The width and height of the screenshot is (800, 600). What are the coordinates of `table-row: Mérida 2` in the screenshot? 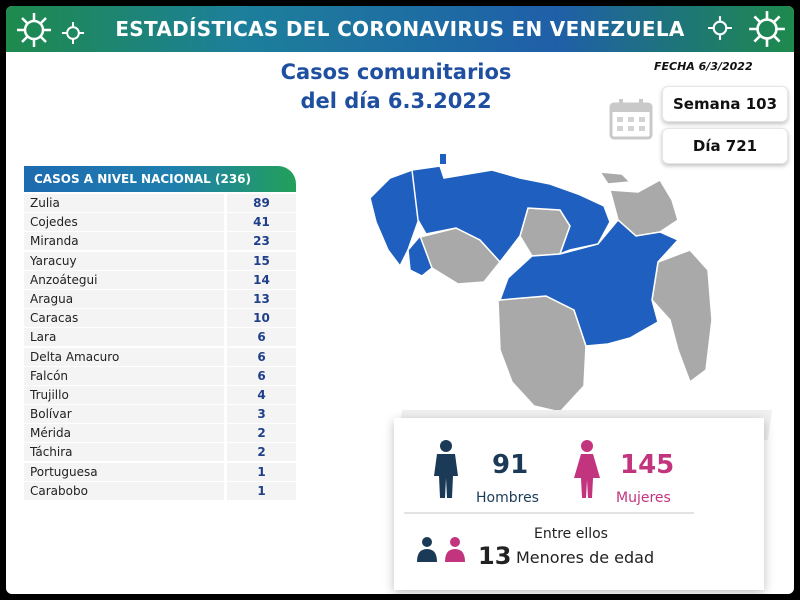 It's located at (161, 433).